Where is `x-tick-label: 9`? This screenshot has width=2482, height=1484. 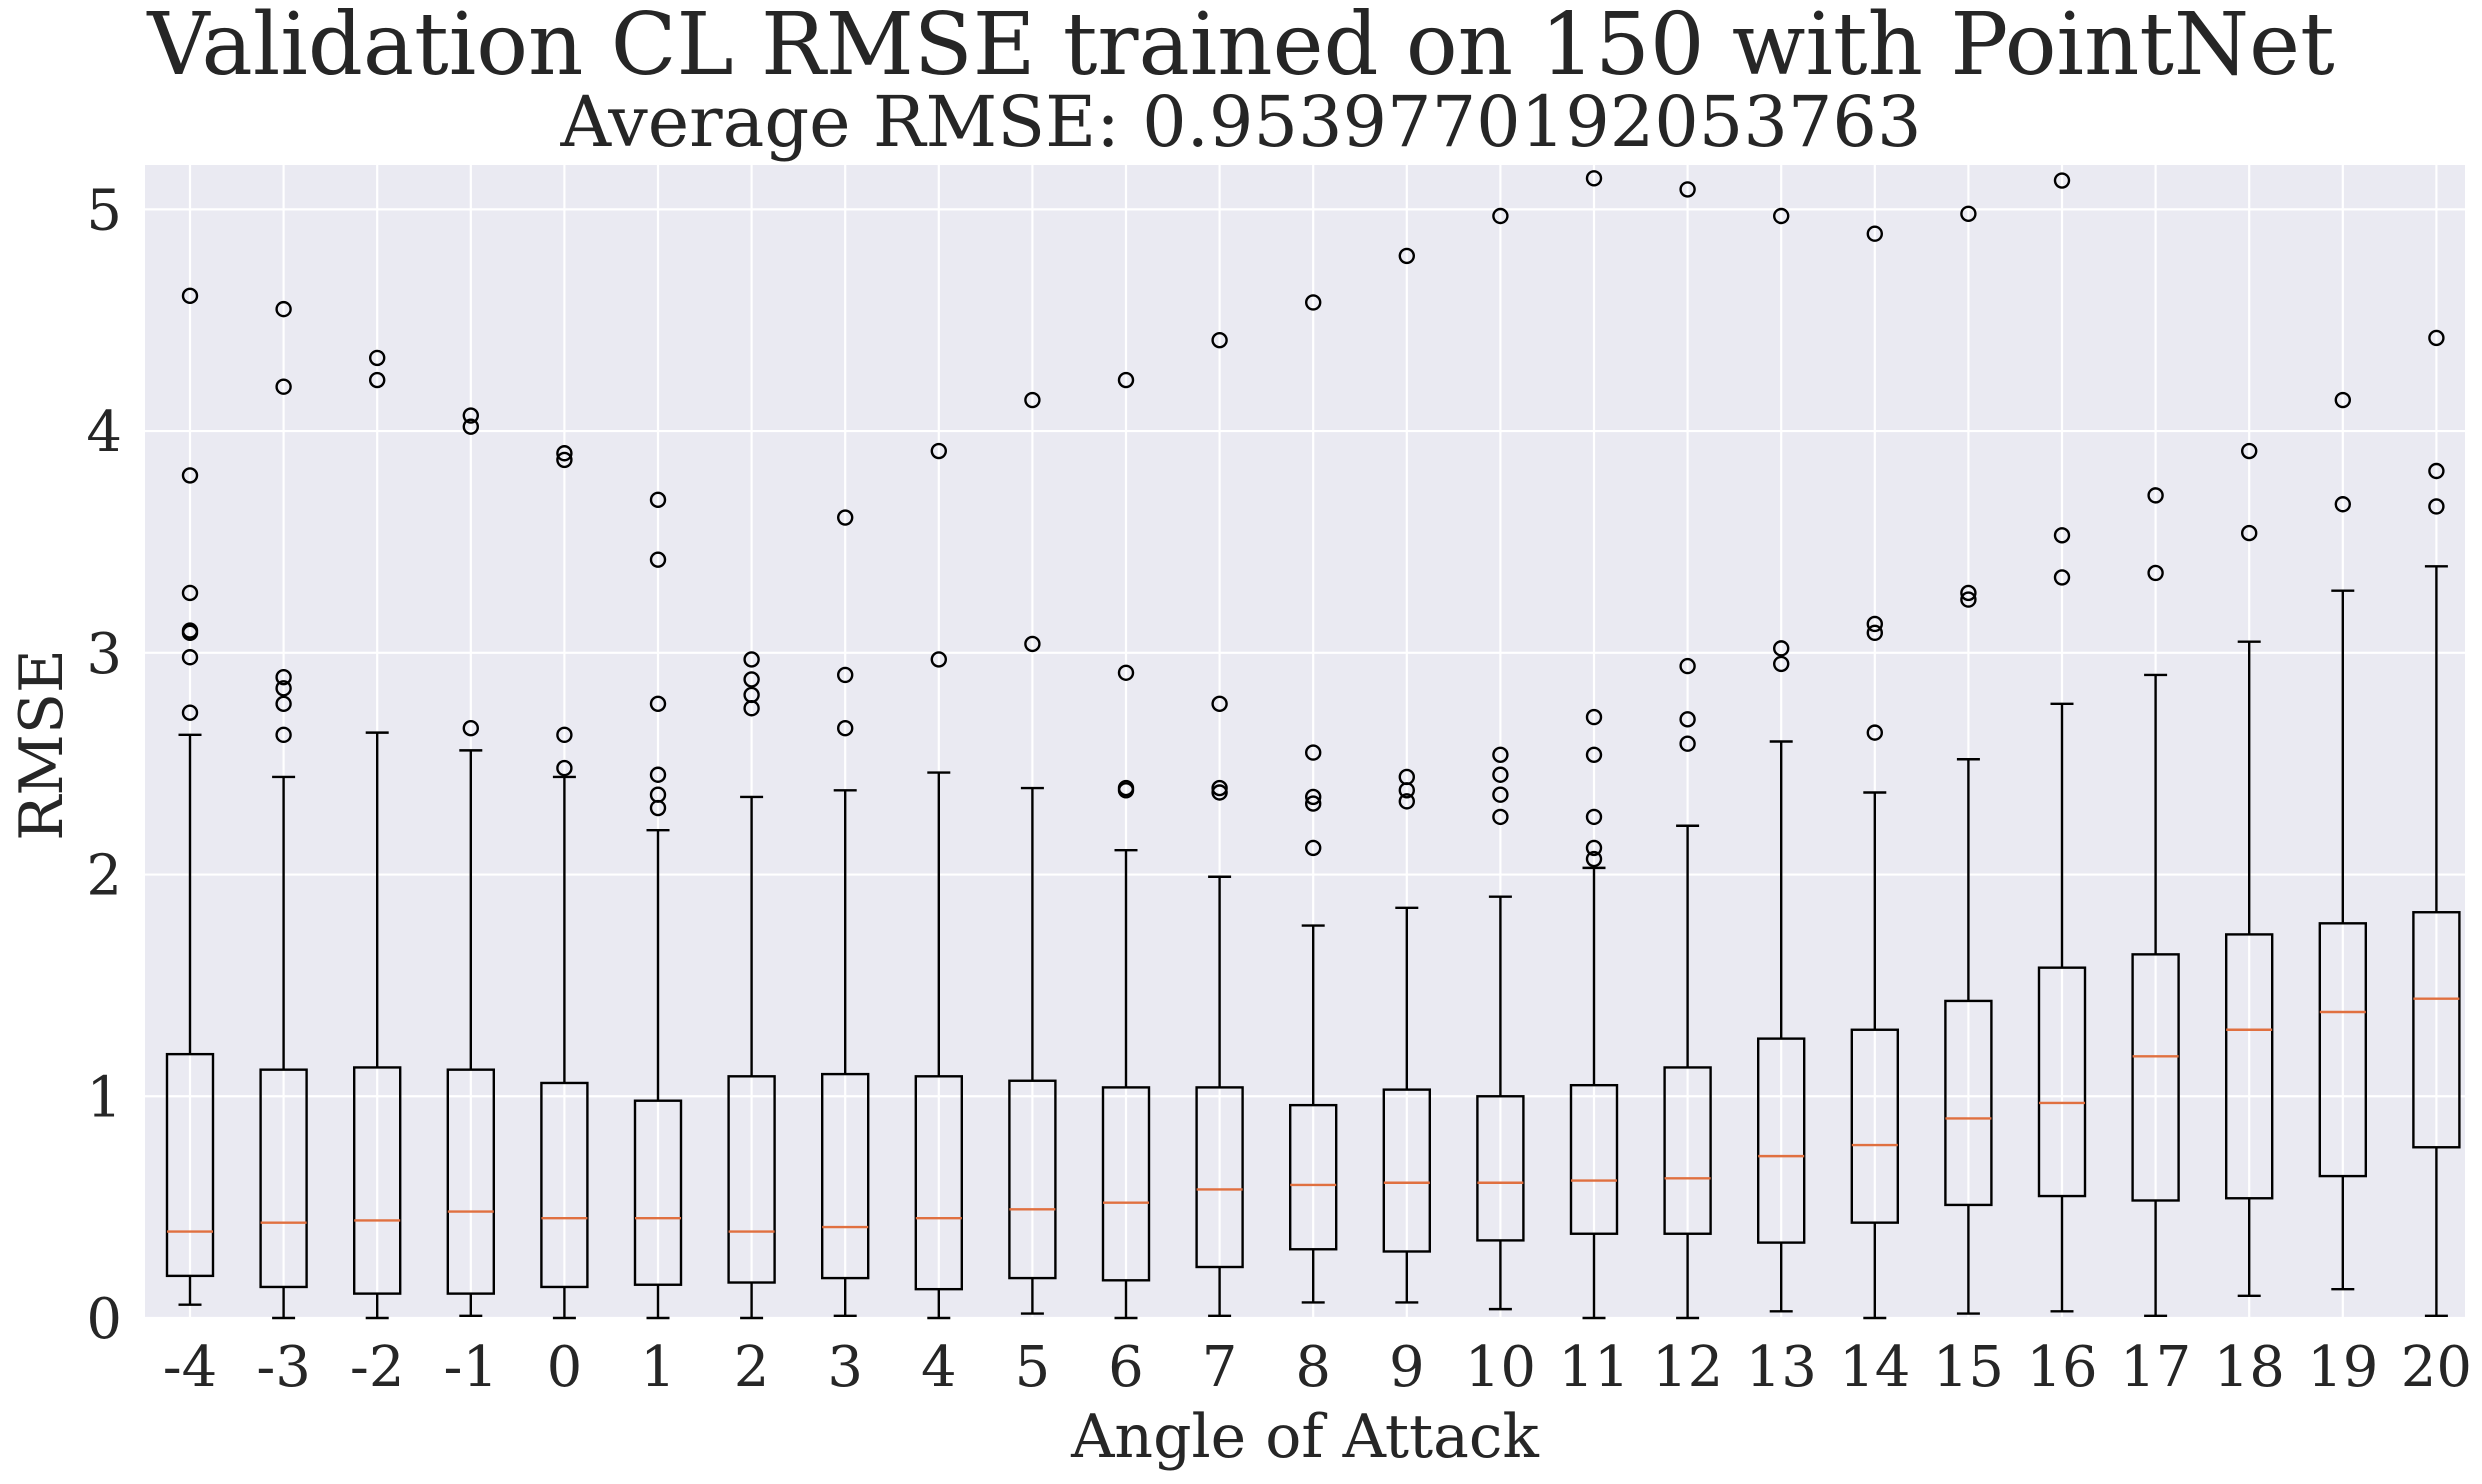
x-tick-label: 9 is located at coordinates (1407, 1367).